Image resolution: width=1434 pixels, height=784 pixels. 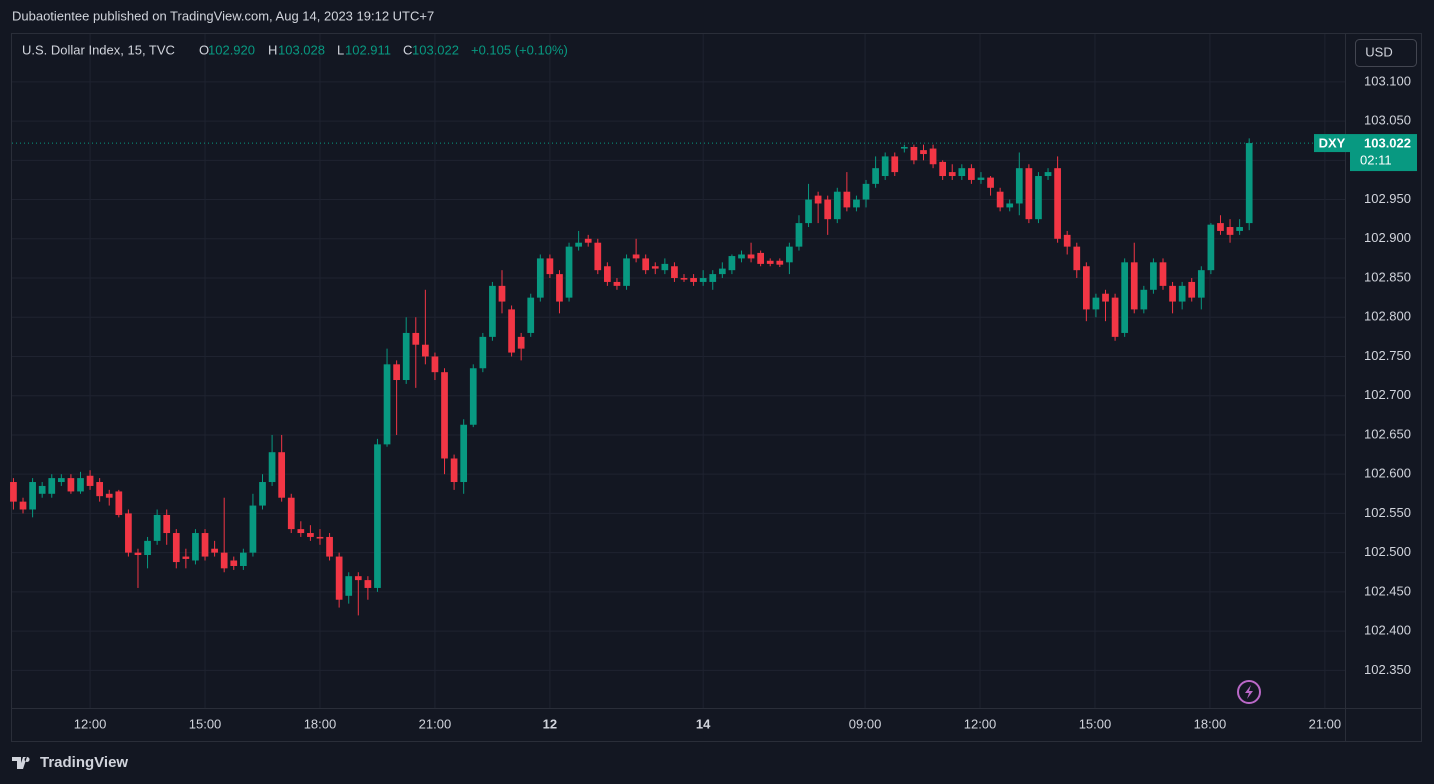 What do you see at coordinates (407, 49) in the screenshot?
I see `legend-c-label: C` at bounding box center [407, 49].